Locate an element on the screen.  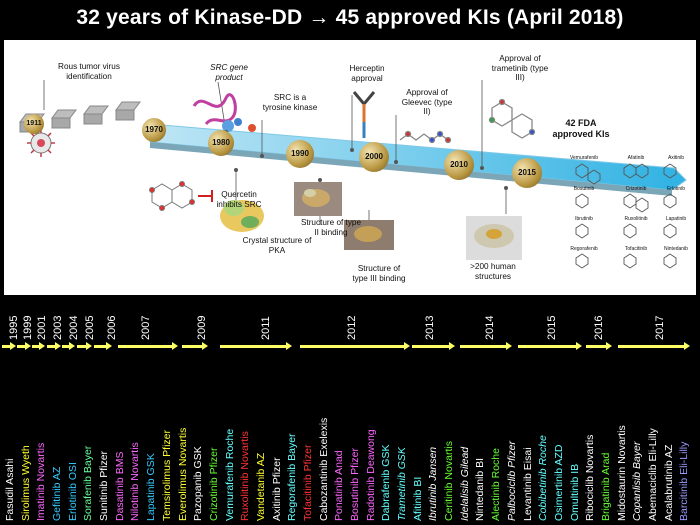
drug-name: Abemaciclib Eli-Lilly is located at coordinates (652, 474).